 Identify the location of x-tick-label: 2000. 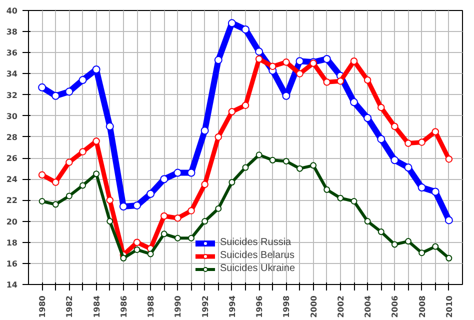
(313, 306).